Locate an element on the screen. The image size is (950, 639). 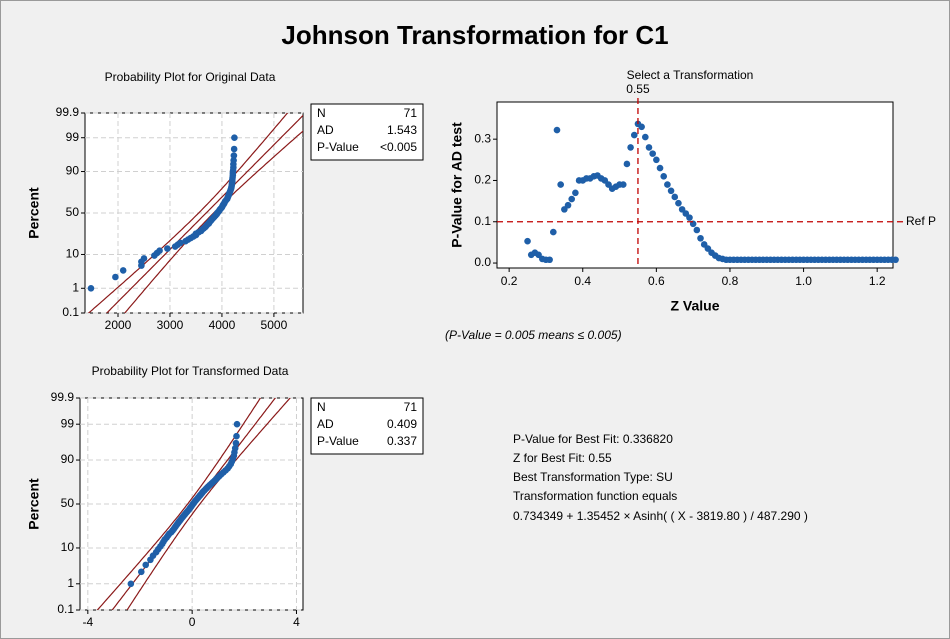
summary-line: Best Transformation Type: SU is located at coordinates (593, 477).